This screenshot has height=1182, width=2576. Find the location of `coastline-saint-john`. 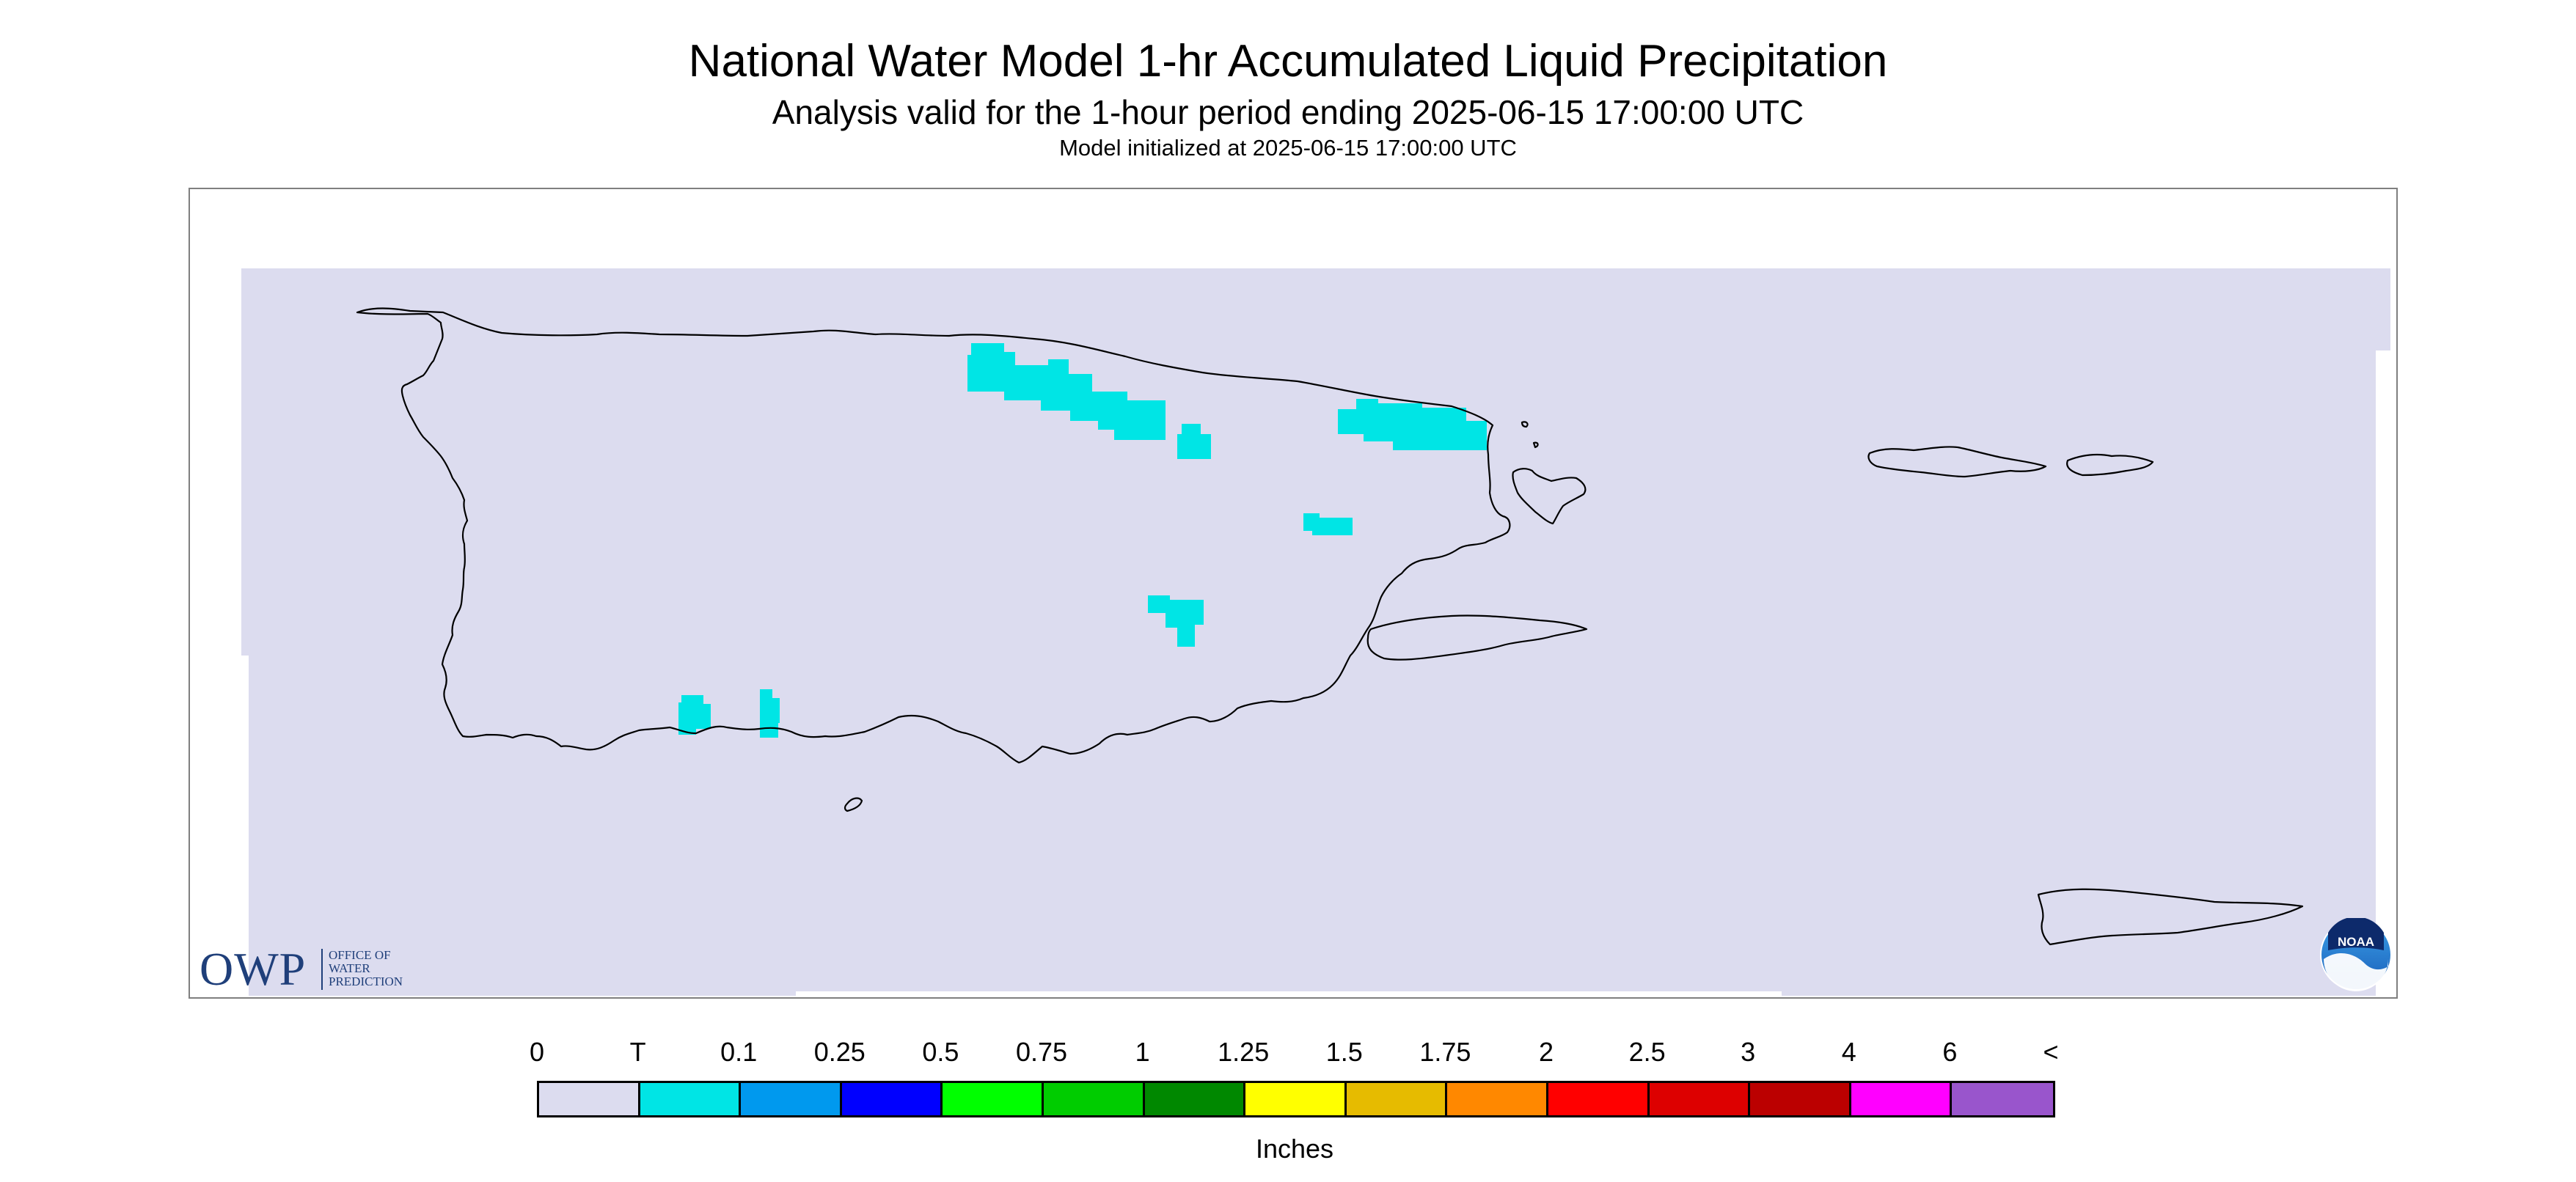

coastline-saint-john is located at coordinates (2110, 465).